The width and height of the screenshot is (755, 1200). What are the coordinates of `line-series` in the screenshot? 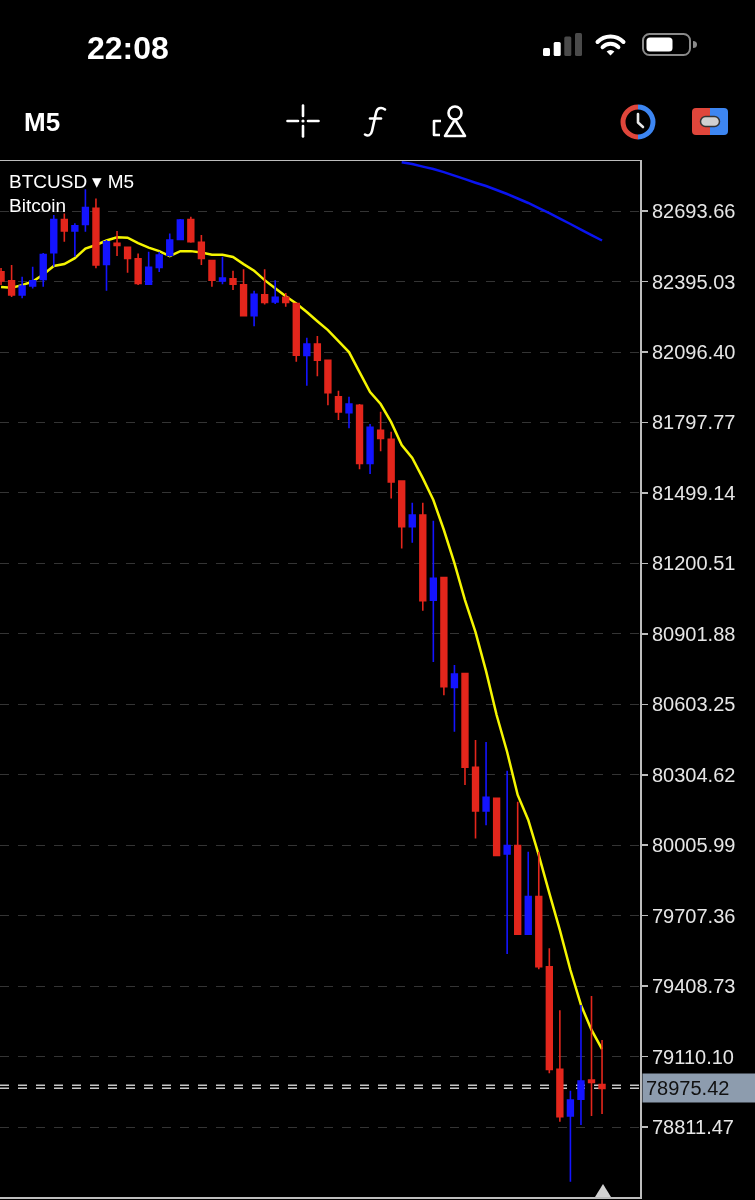 It's located at (502, 201).